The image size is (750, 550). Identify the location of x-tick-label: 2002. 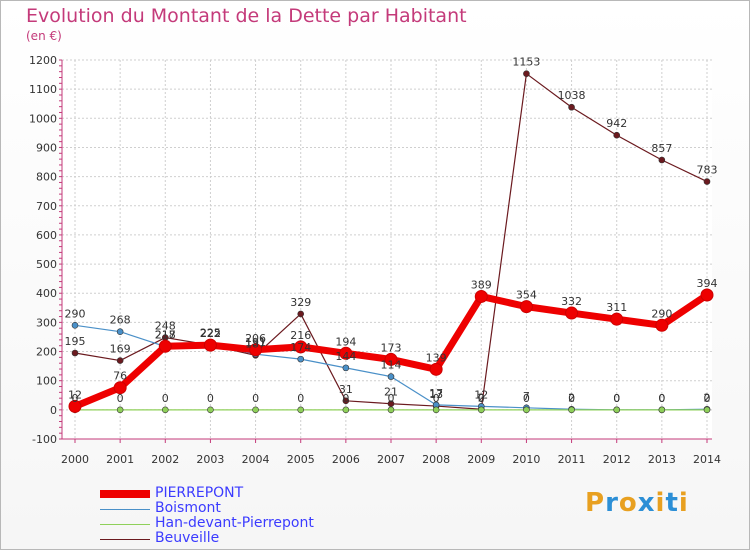
(165, 459).